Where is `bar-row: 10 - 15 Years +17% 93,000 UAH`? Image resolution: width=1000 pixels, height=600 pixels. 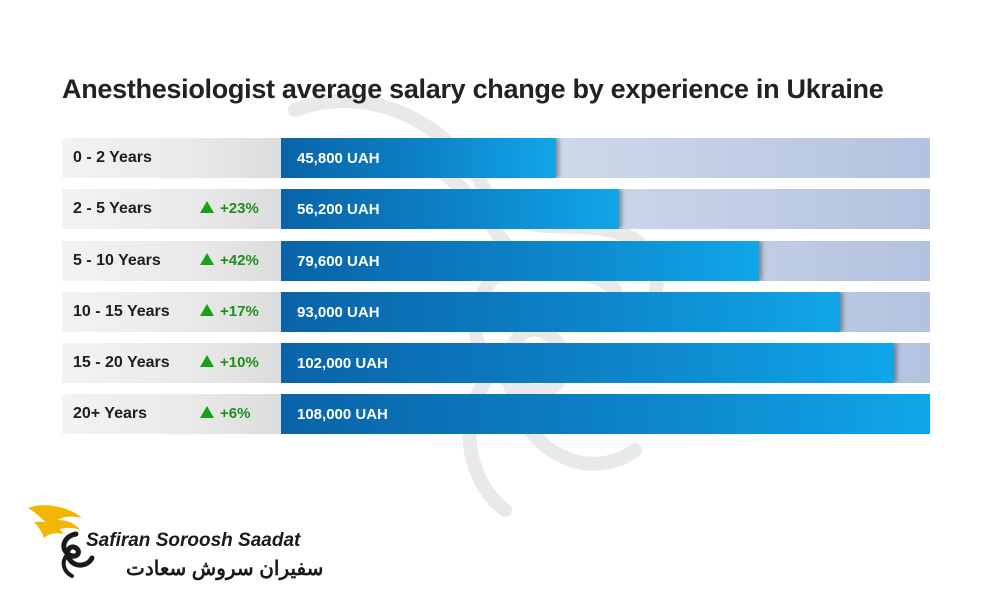 bar-row: 10 - 15 Years +17% 93,000 UAH is located at coordinates (496, 311).